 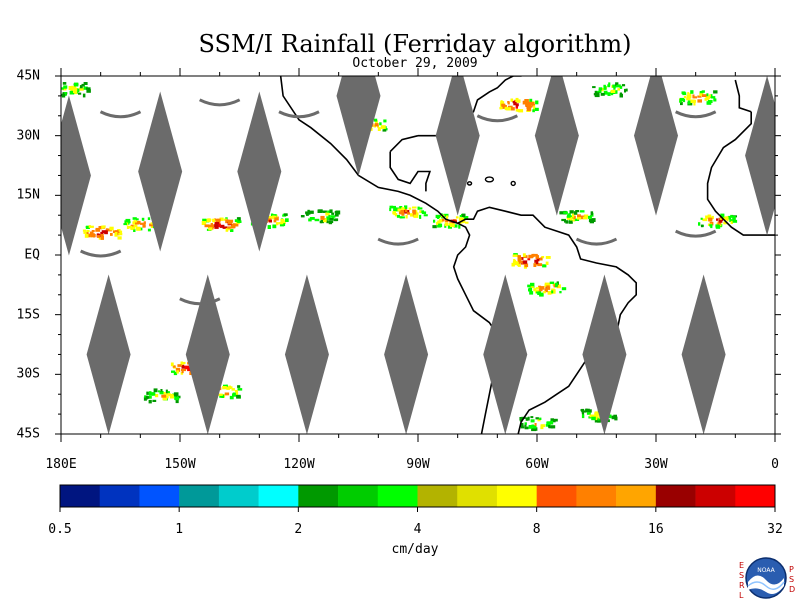 What do you see at coordinates (656, 464) in the screenshot?
I see `lon-label: 30W` at bounding box center [656, 464].